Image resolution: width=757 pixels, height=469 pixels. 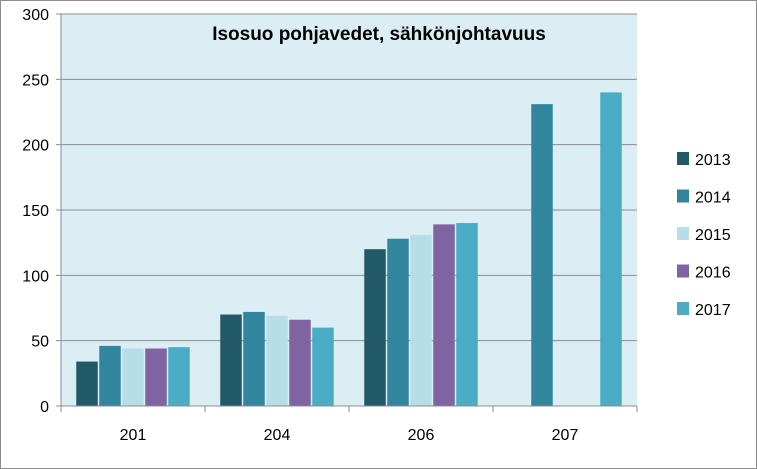 I want to click on legend-swatch-2014, so click(x=683, y=196).